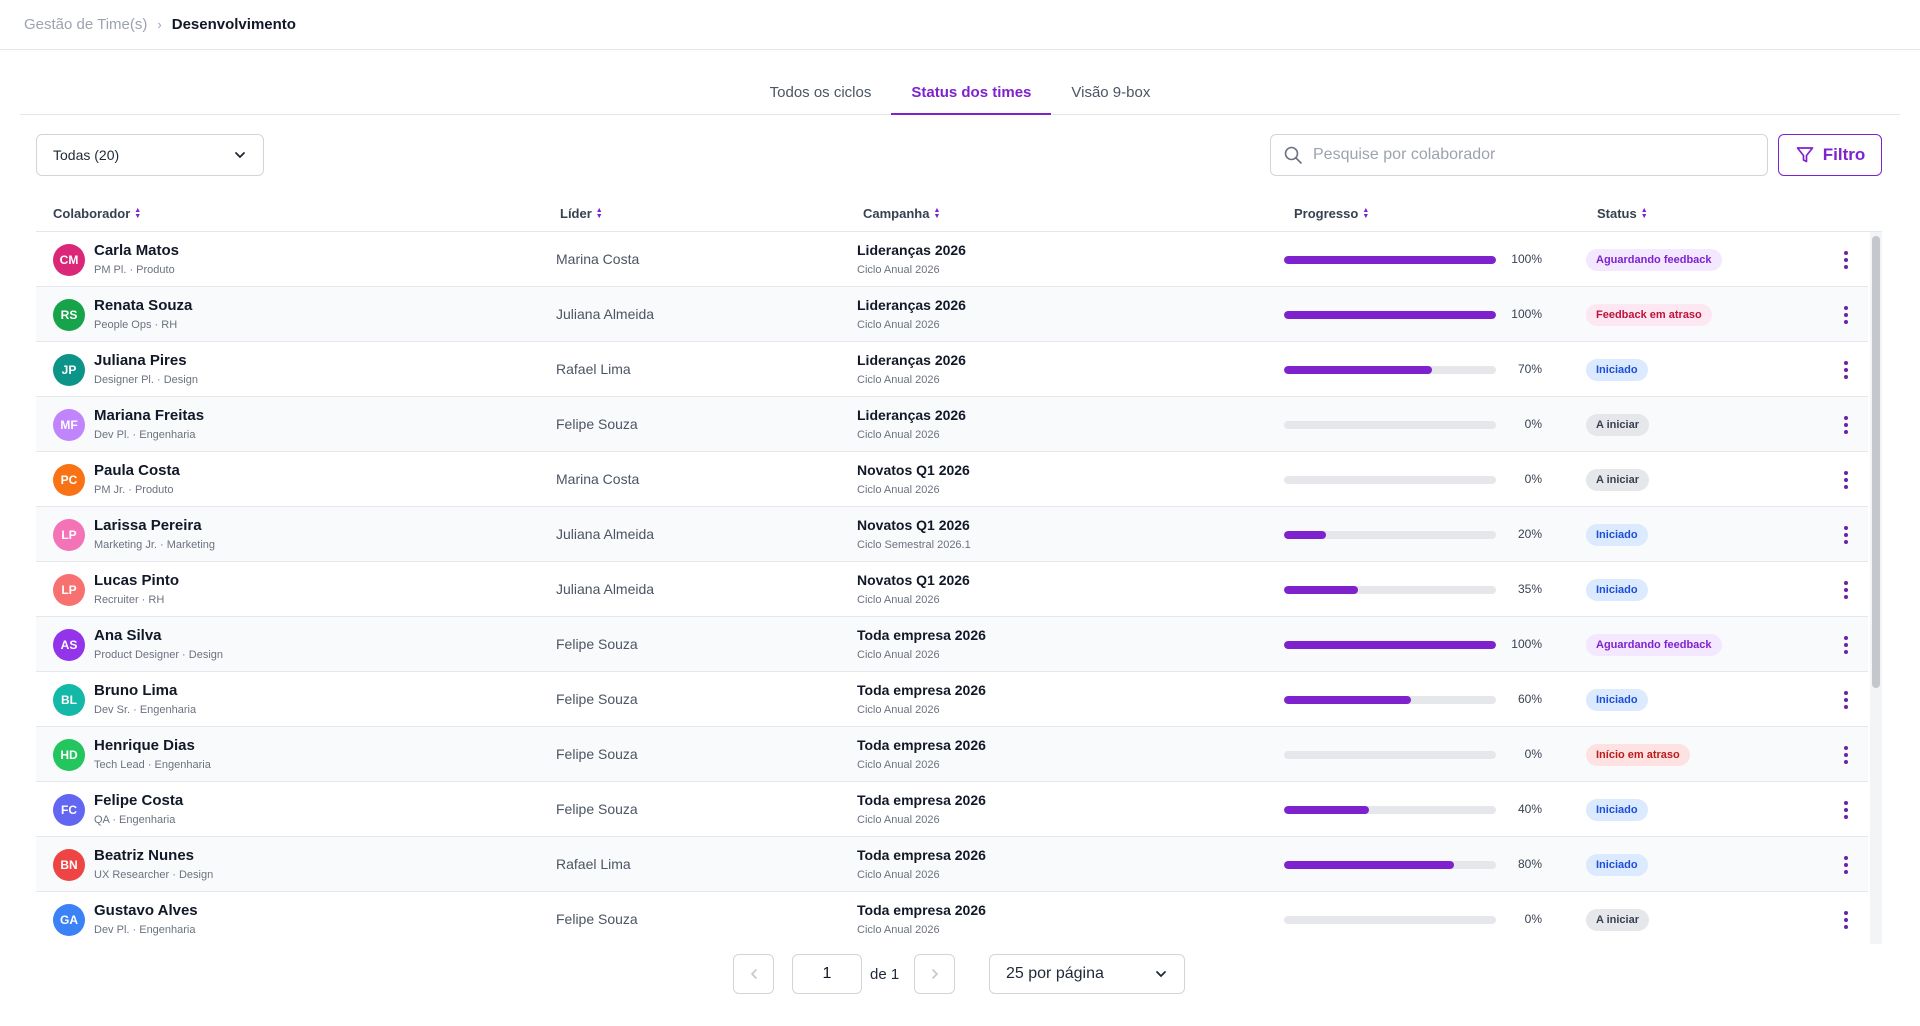 Image resolution: width=1920 pixels, height=1026 pixels. Describe the element at coordinates (599, 213) in the screenshot. I see `sort-icon: ▲ ▼` at that location.